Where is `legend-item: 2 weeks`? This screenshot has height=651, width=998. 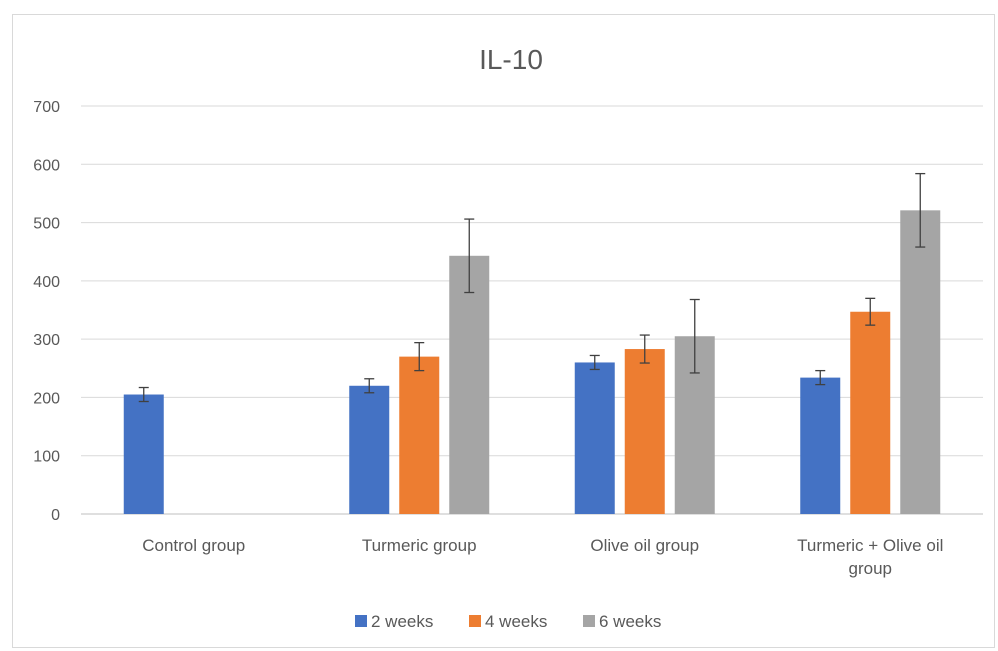
legend-item: 2 weeks is located at coordinates (394, 621).